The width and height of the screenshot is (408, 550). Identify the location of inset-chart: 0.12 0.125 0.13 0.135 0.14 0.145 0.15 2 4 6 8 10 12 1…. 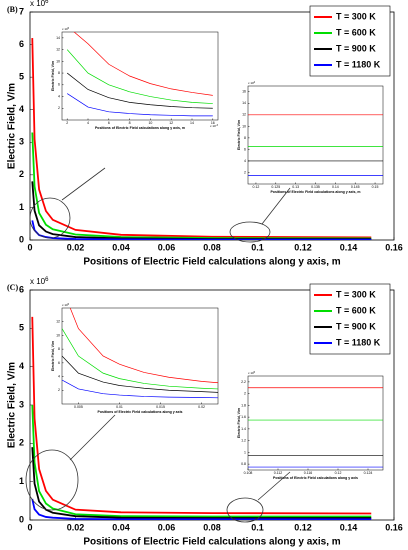
(310, 137).